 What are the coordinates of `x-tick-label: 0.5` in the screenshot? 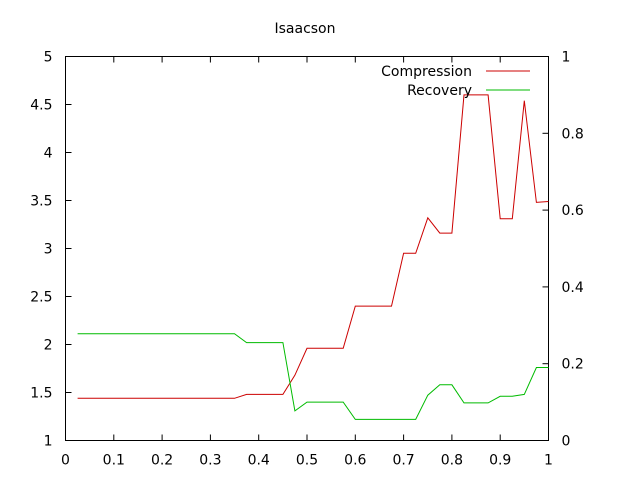 It's located at (307, 461).